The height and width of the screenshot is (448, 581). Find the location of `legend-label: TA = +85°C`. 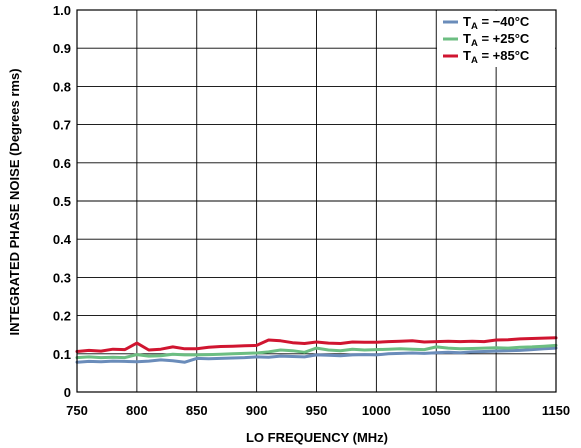

legend-label: TA = +85°C is located at coordinates (496, 57).